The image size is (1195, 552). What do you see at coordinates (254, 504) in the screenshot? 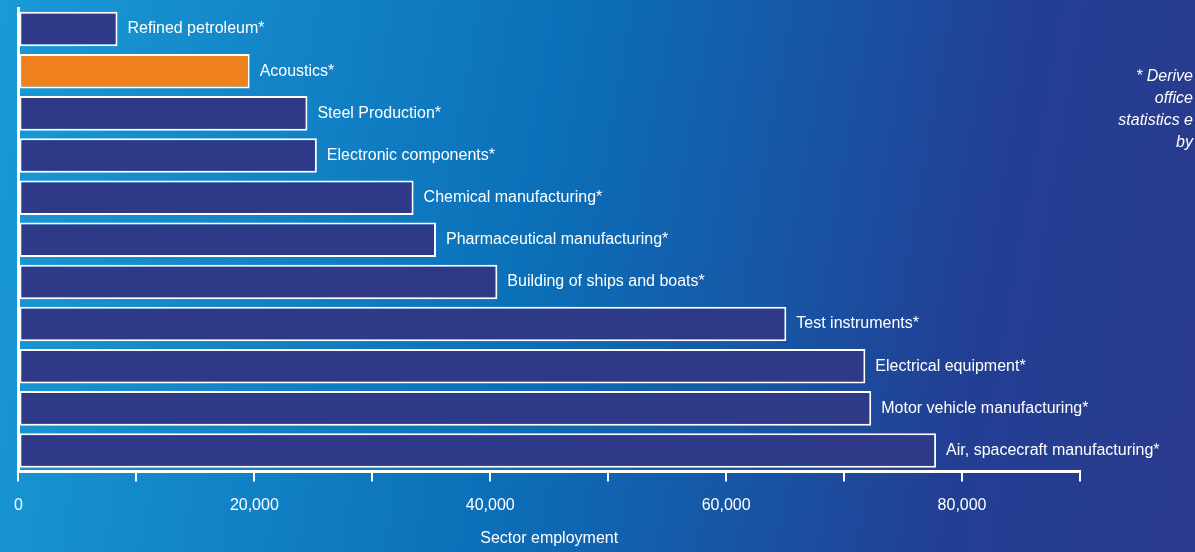
I see `x-tick-label: 20,000` at bounding box center [254, 504].